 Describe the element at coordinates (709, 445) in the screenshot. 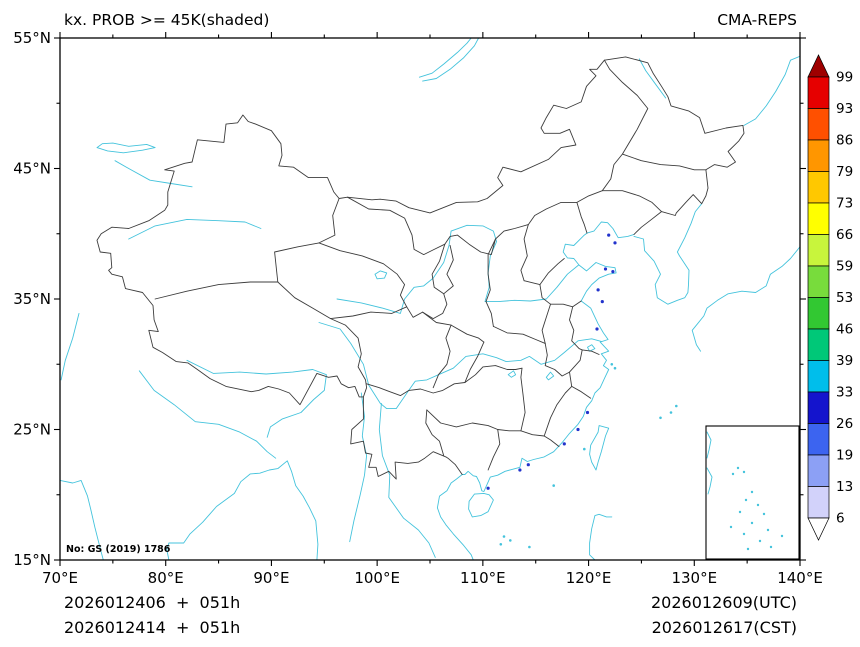

I see `inset-coast-line` at that location.